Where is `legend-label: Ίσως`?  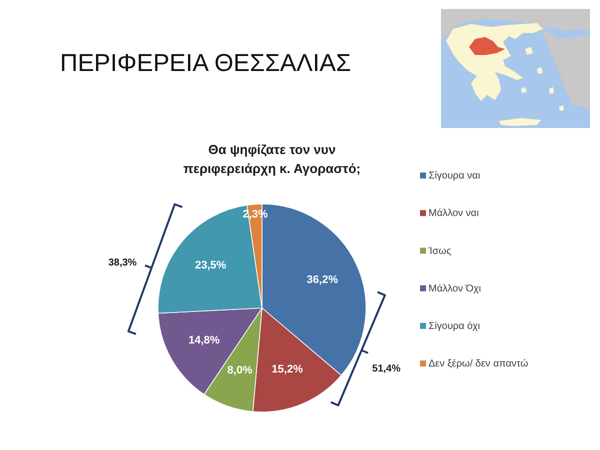 legend-label: Ίσως is located at coordinates (440, 251).